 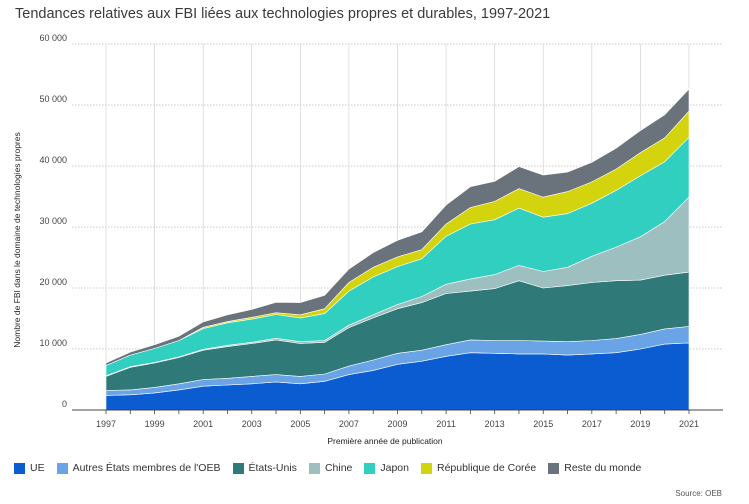 What do you see at coordinates (394, 468) in the screenshot?
I see `legend-label: Japon` at bounding box center [394, 468].